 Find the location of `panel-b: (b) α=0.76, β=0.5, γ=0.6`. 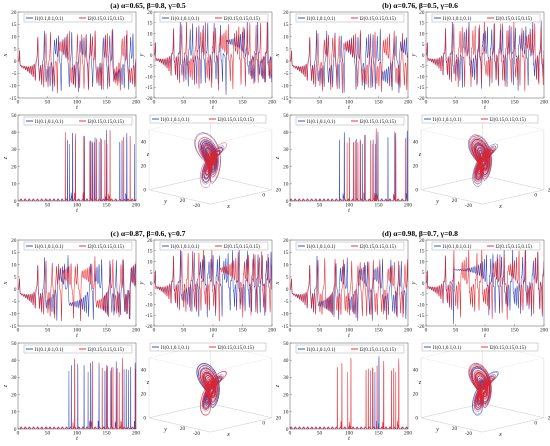

panel-b: (b) α=0.76, β=0.5, γ=0.6 is located at coordinates (420, 5).